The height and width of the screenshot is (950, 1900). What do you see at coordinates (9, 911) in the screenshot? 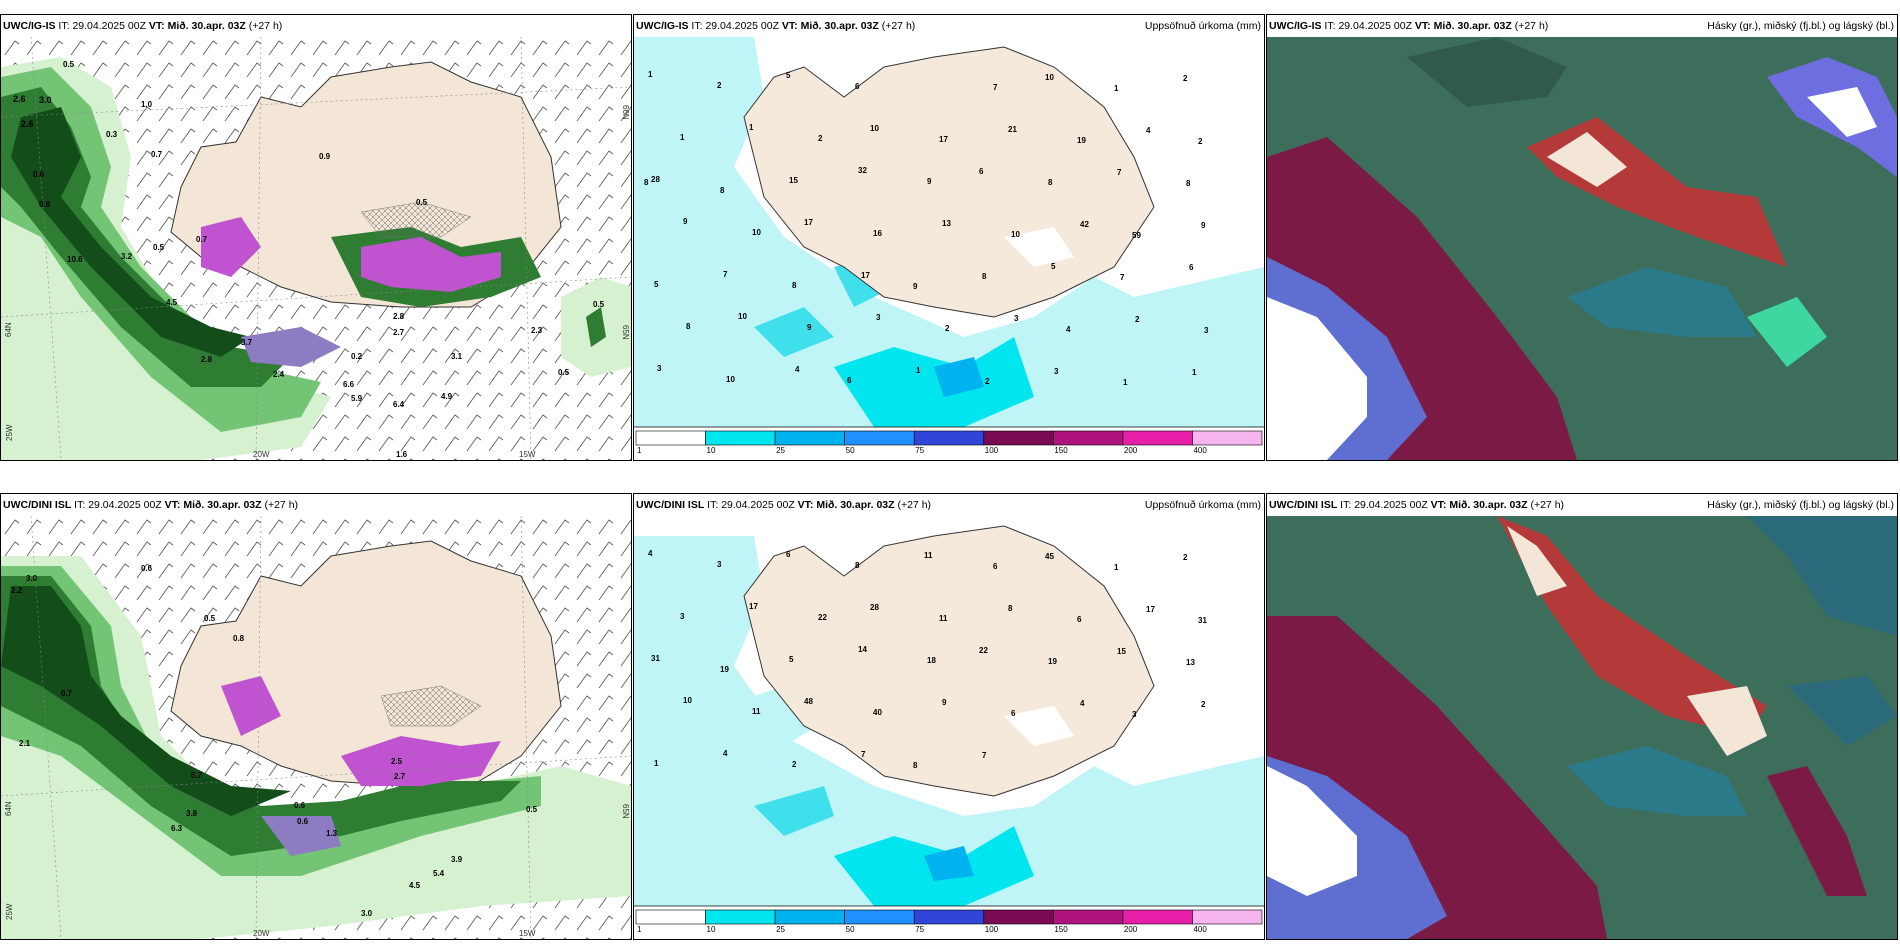
I see `lon-tick: 25W` at bounding box center [9, 911].